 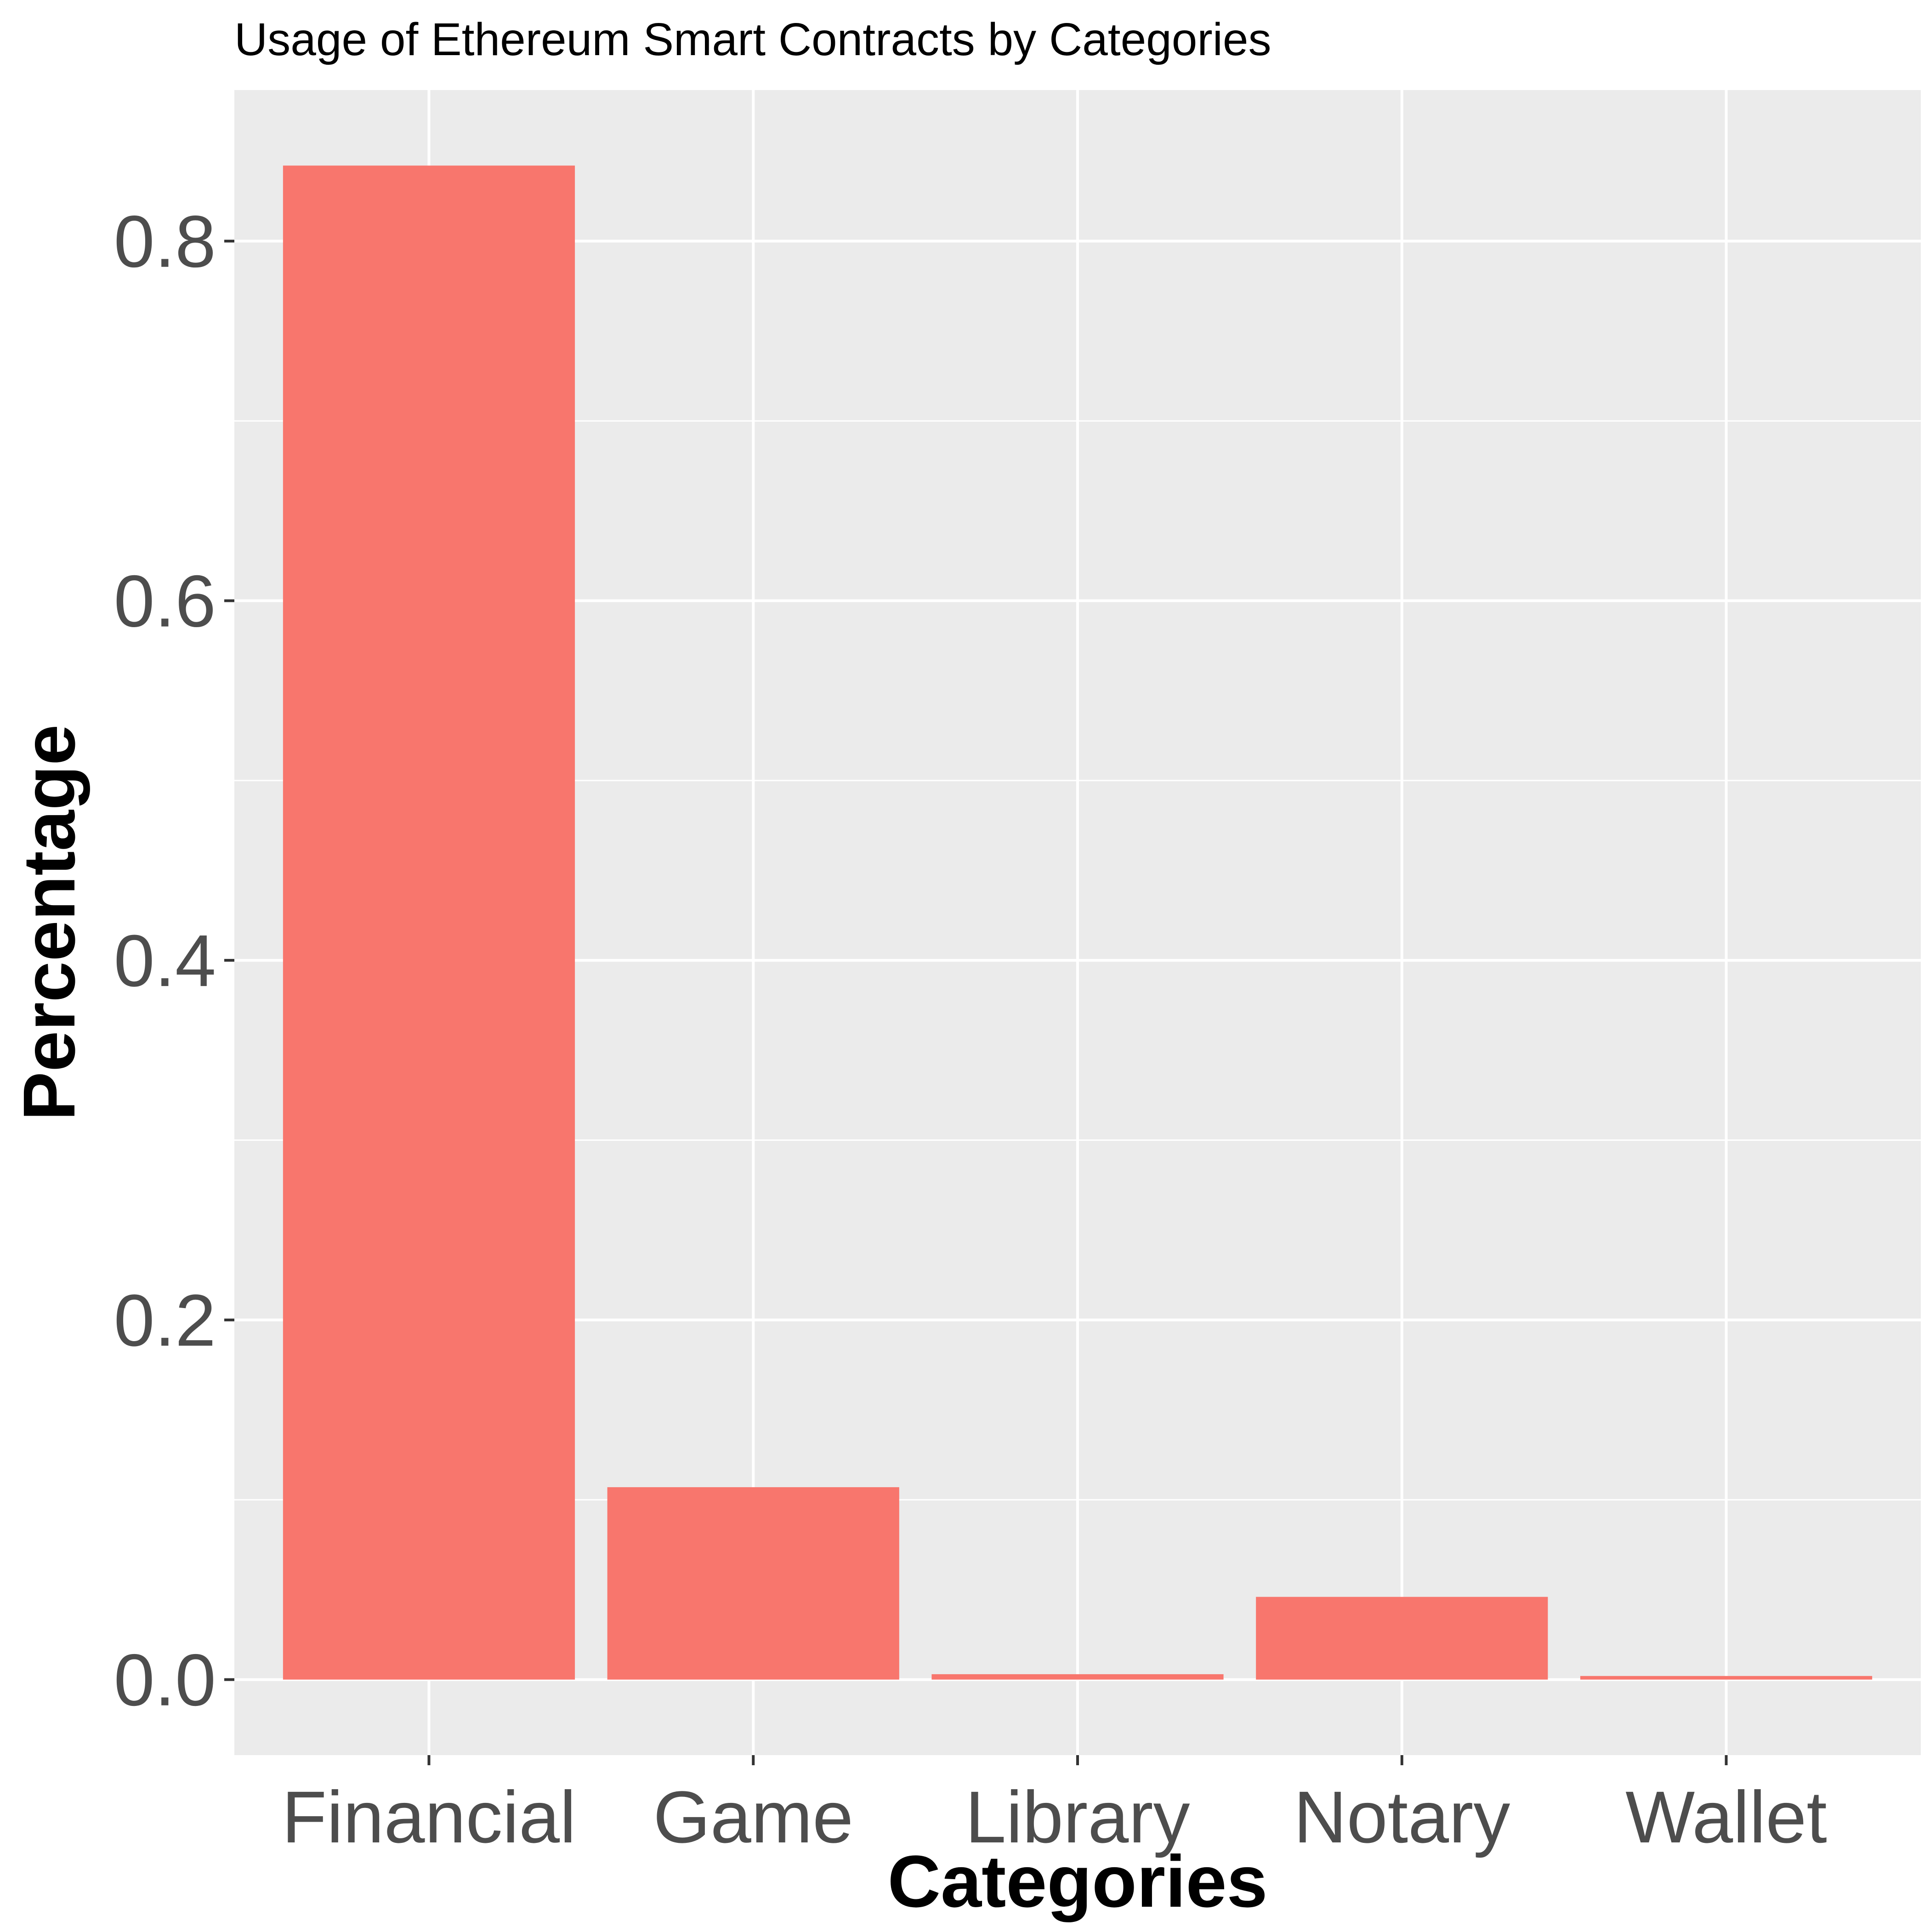 What do you see at coordinates (165, 1680) in the screenshot?
I see `y-tick-label: 0.0` at bounding box center [165, 1680].